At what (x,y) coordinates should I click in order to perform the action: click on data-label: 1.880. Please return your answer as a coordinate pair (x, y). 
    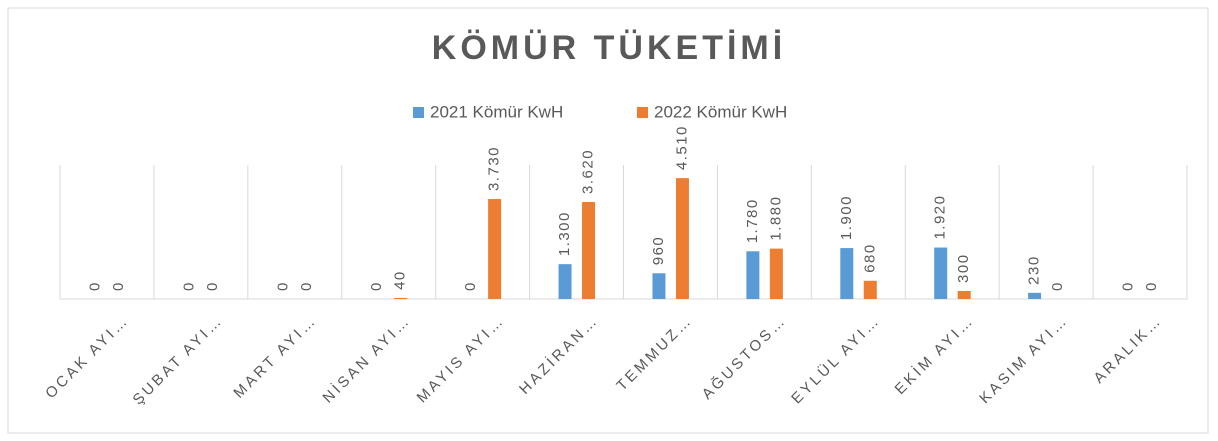
    Looking at the image, I should click on (775, 218).